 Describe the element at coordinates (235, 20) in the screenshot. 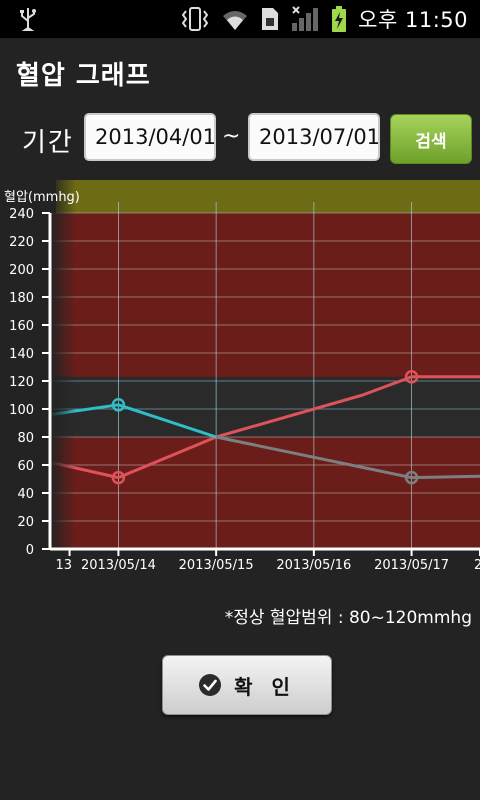

I see `wifi-icon` at that location.